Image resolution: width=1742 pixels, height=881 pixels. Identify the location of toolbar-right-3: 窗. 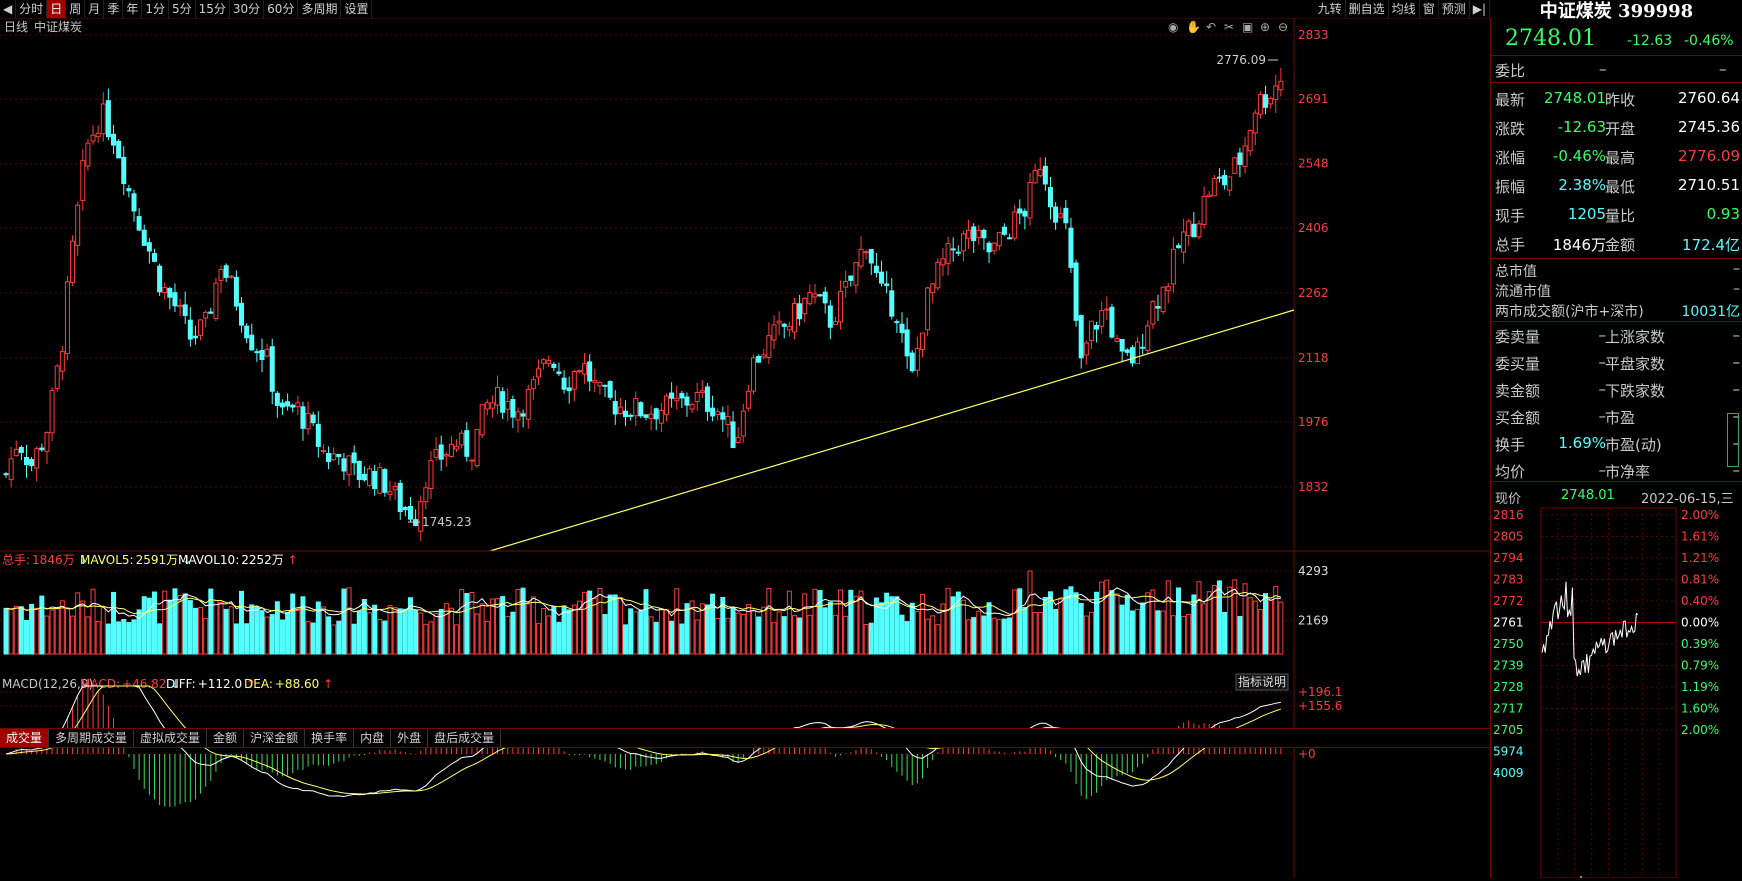
(1429, 9).